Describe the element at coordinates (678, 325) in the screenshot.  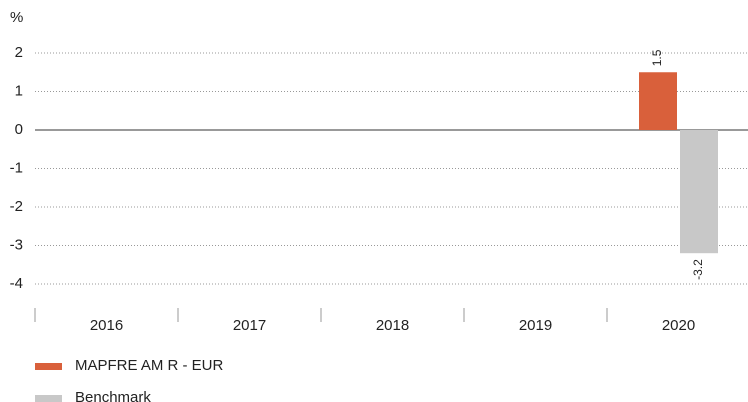
I see `x-tick-label: 2020` at that location.